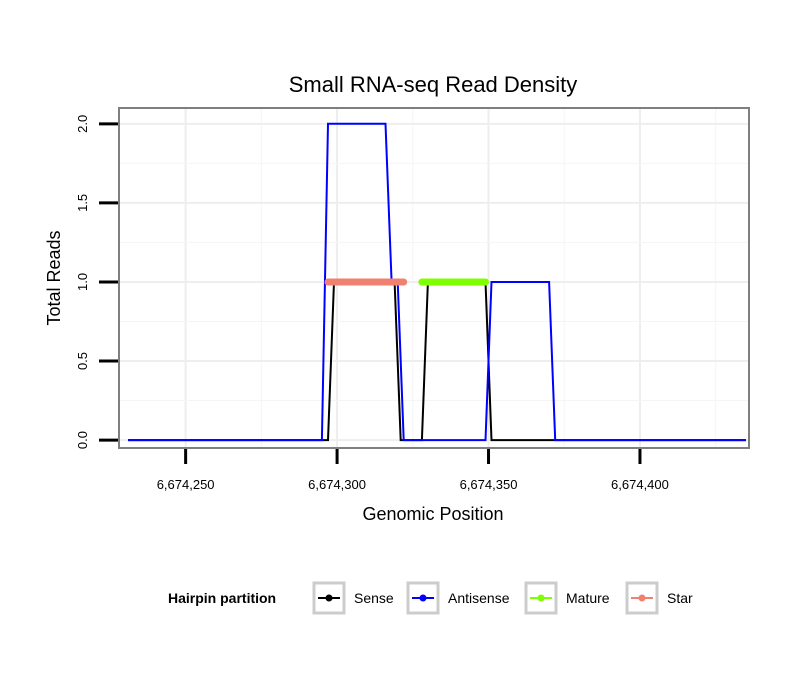 This screenshot has height=690, width=810. I want to click on legend-item-antisense: Antisense, so click(458, 598).